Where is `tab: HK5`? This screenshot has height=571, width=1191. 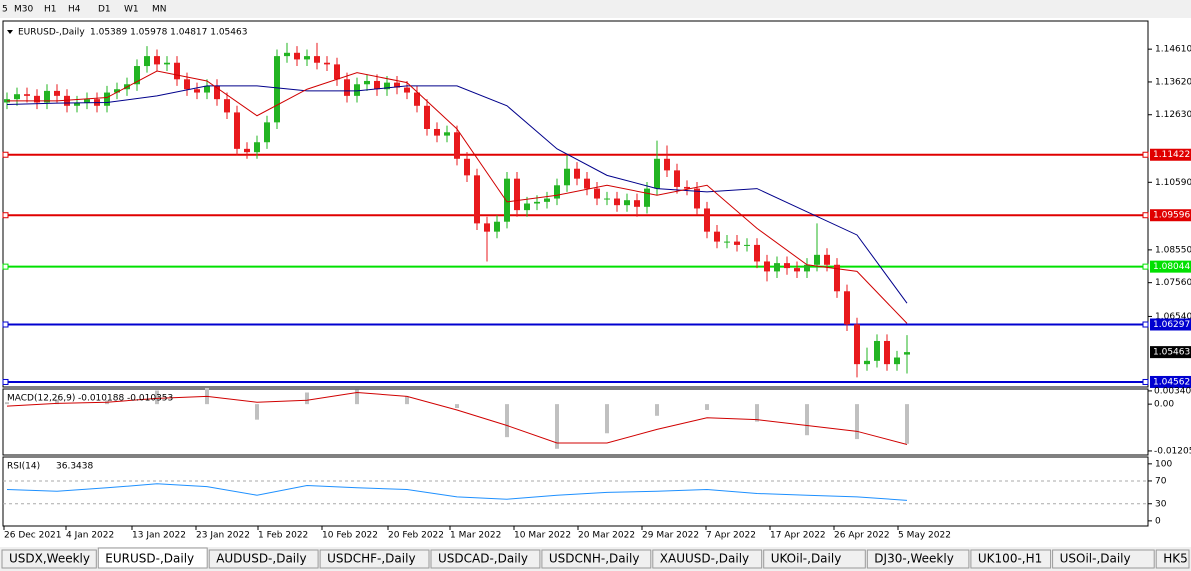
tab: HK5 is located at coordinates (1172, 559).